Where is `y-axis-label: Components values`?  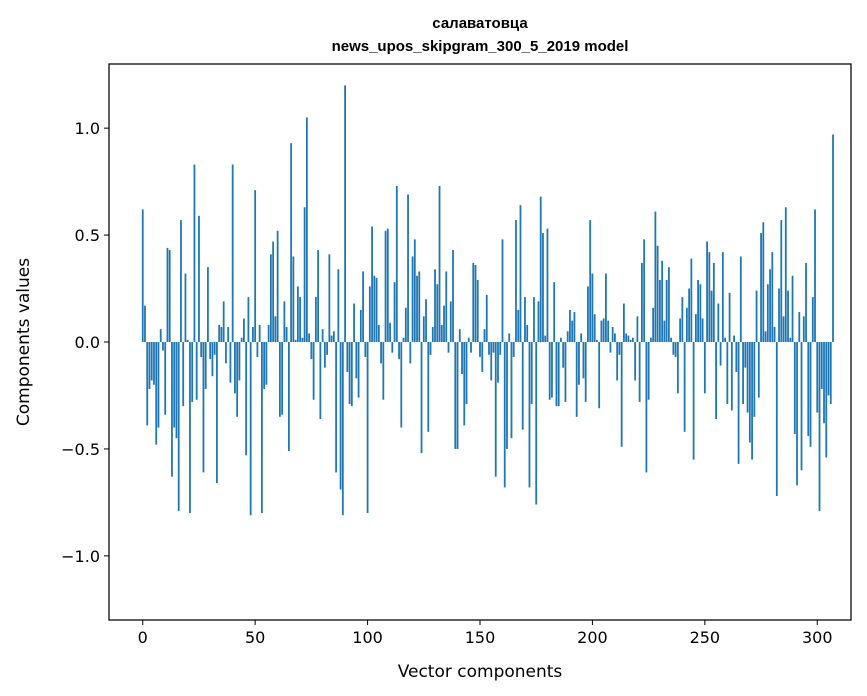
y-axis-label: Components values is located at coordinates (24, 342).